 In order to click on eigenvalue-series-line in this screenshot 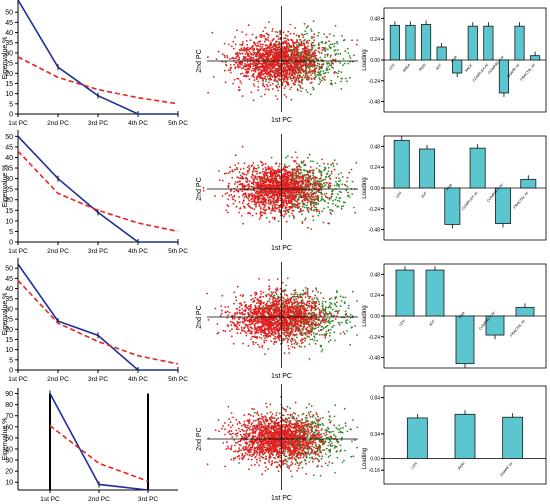, I will do `click(97, 317)`.